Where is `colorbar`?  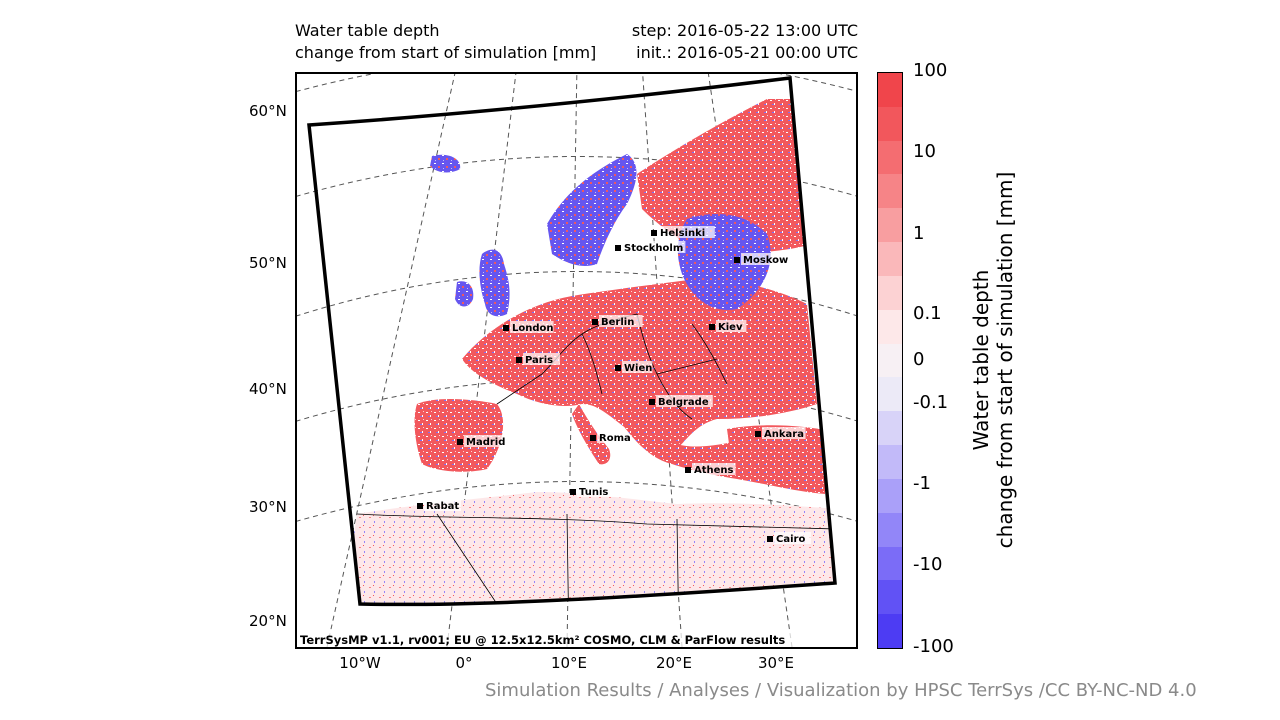 colorbar is located at coordinates (890, 360).